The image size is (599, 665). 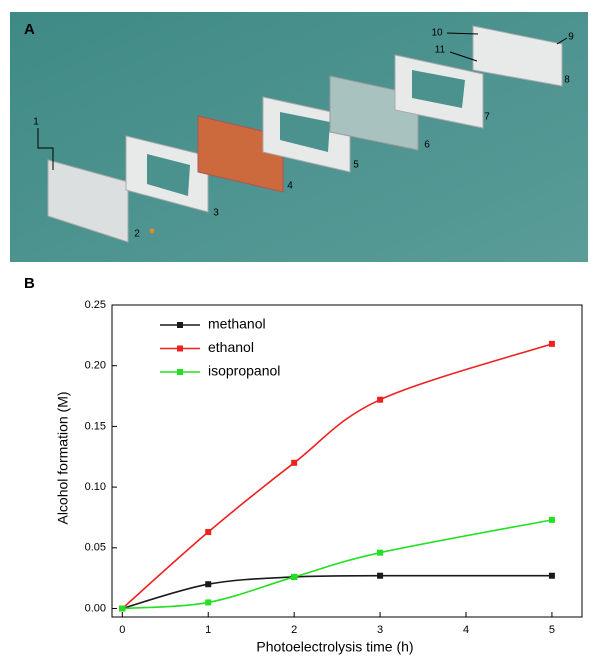 What do you see at coordinates (152, 231) in the screenshot?
I see `port` at bounding box center [152, 231].